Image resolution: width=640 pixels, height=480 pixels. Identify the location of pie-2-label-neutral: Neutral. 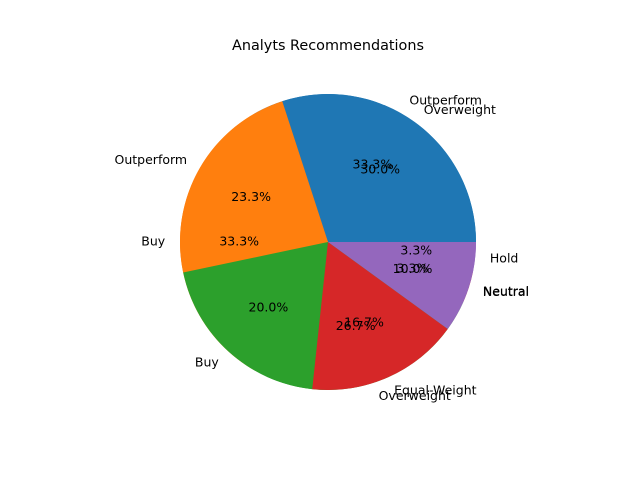
(506, 291).